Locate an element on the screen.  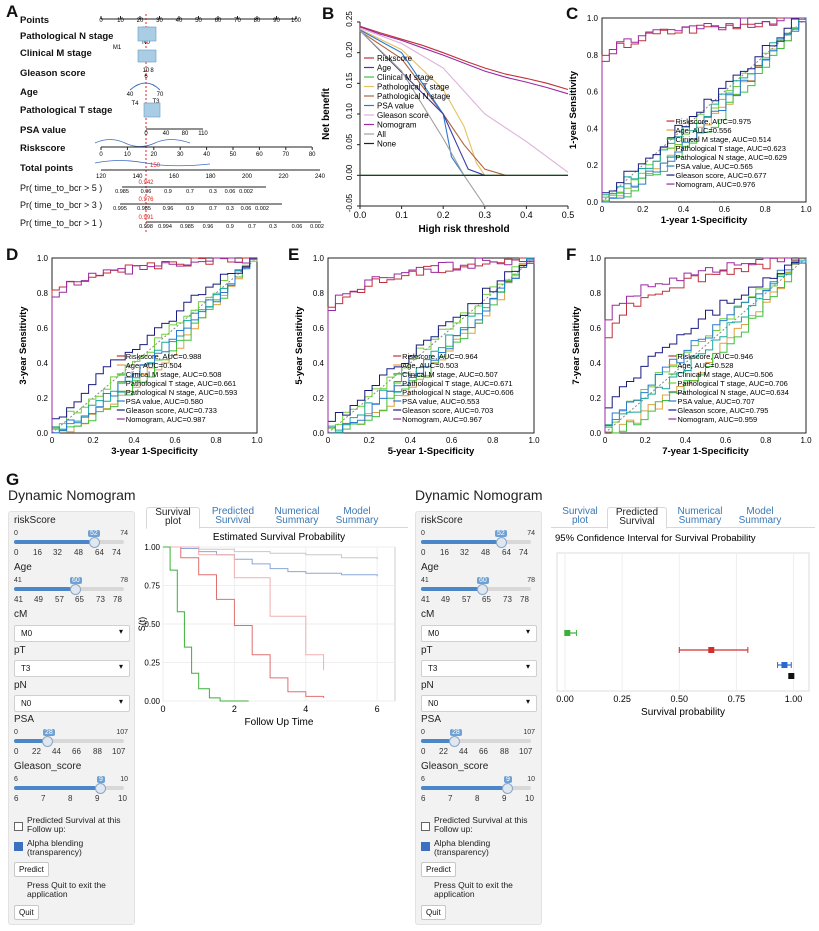
legend-label: Clinical M stage is located at coordinates (405, 77).